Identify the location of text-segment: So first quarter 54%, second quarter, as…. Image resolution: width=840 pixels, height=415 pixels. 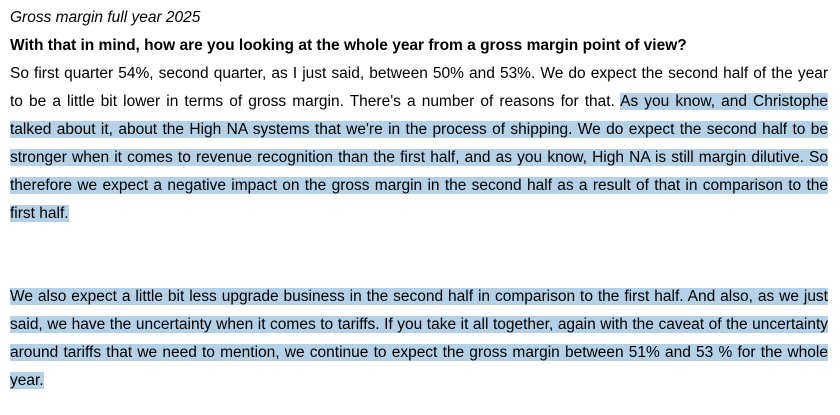
(419, 87).